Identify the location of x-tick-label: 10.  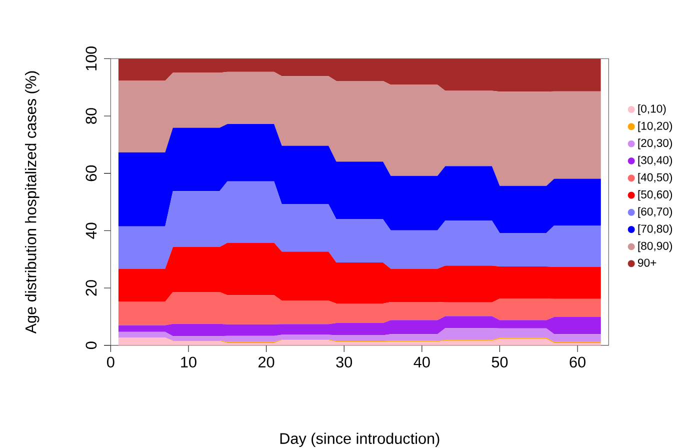
(188, 362).